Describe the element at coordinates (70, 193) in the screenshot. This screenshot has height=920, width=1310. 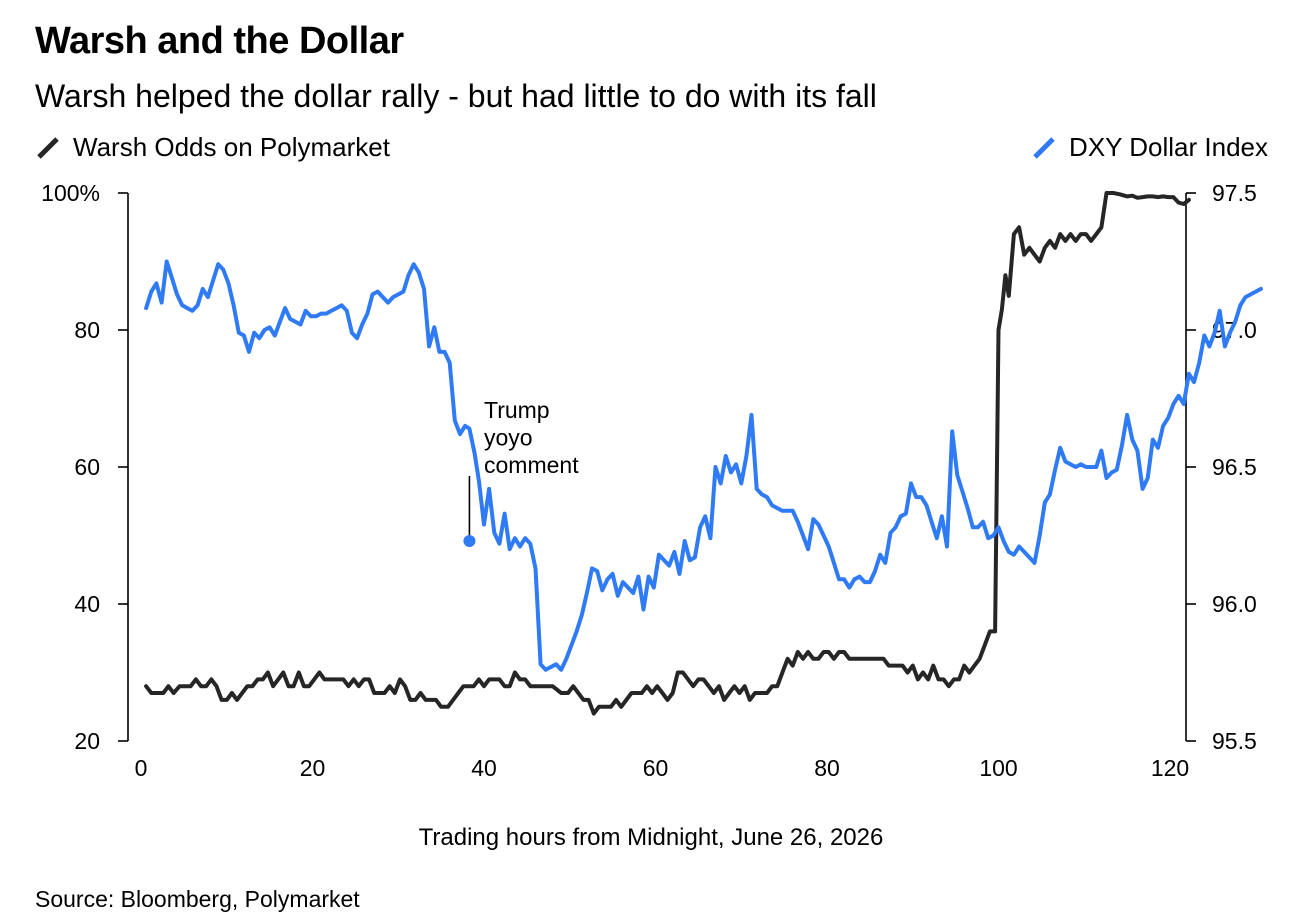
I see `left-axis-tick-label: 100%` at that location.